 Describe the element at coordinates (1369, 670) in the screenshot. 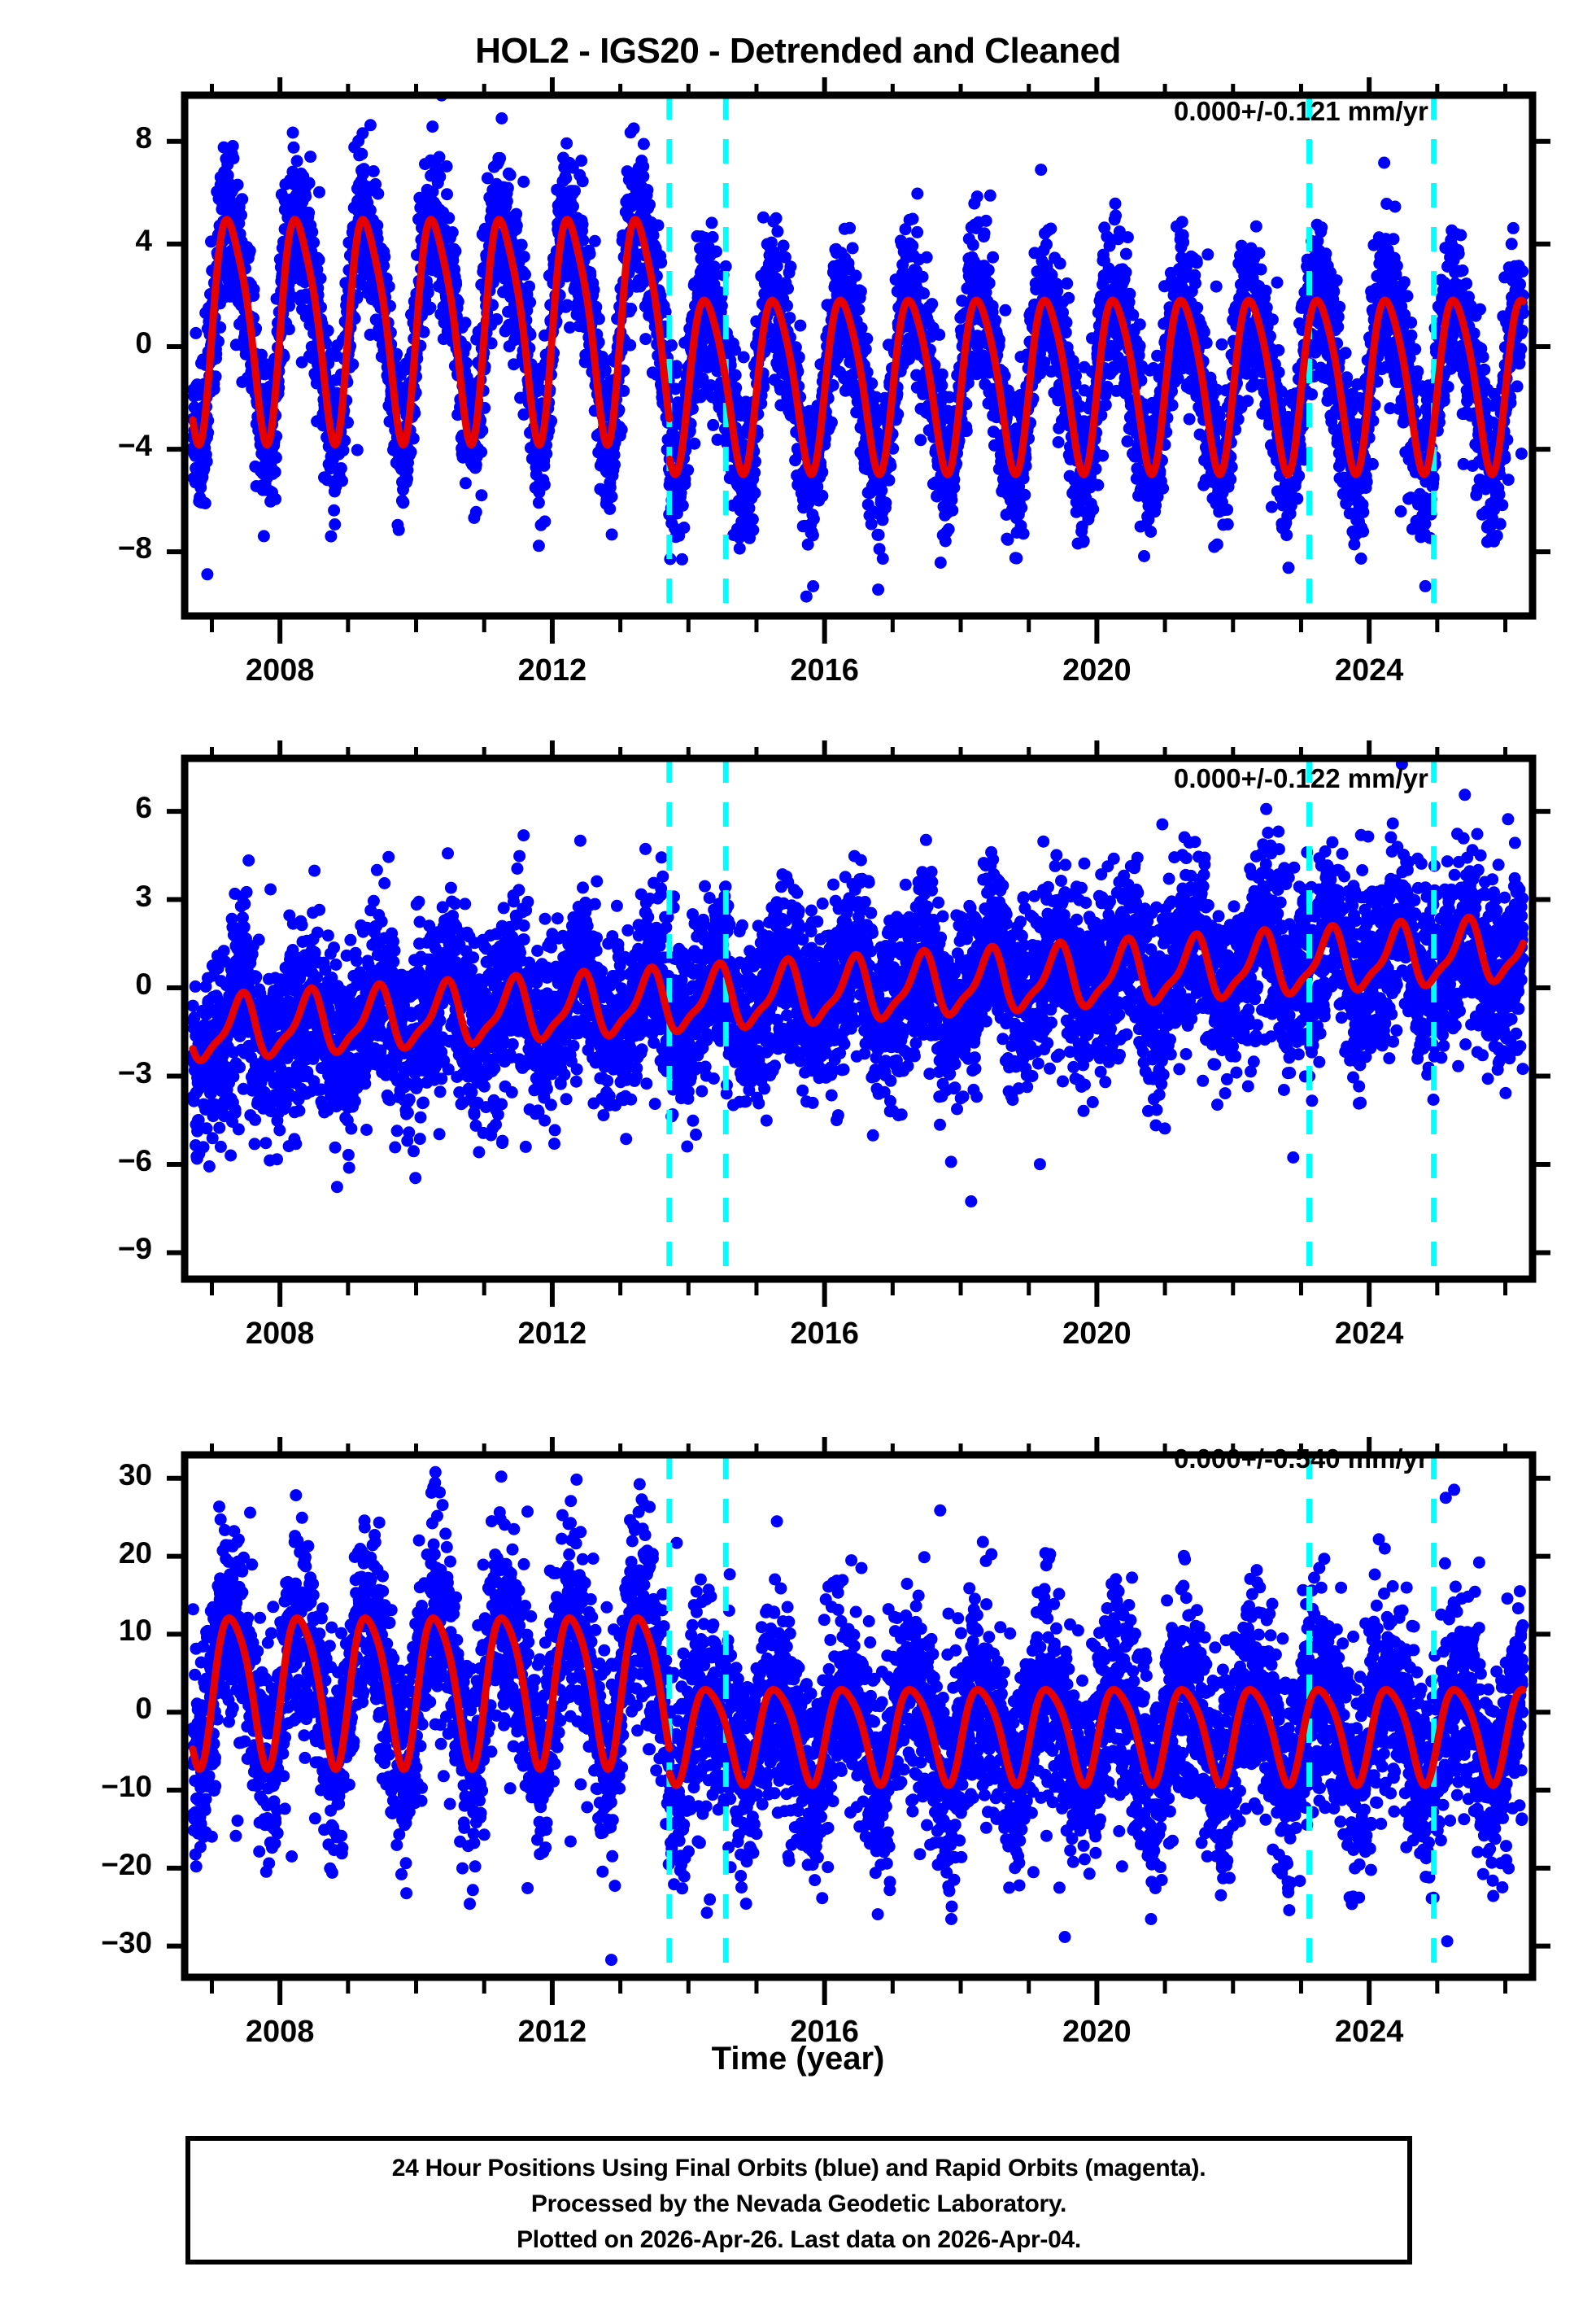

I see `east-xtick-label: 2024` at that location.